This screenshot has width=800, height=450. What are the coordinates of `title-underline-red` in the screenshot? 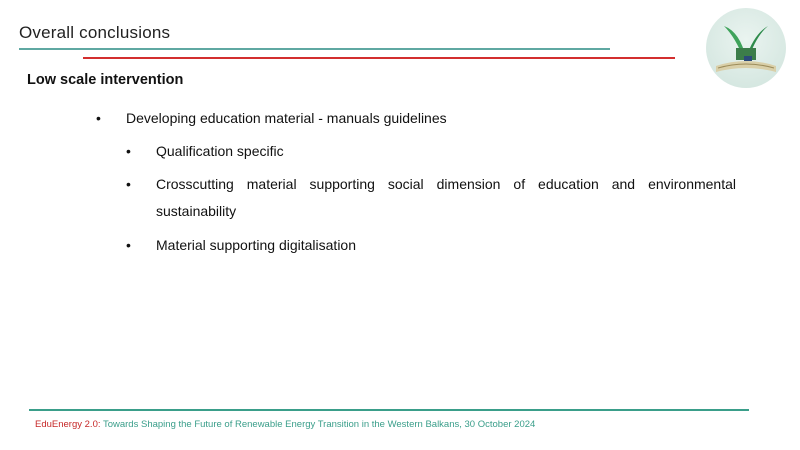 It's located at (379, 58).